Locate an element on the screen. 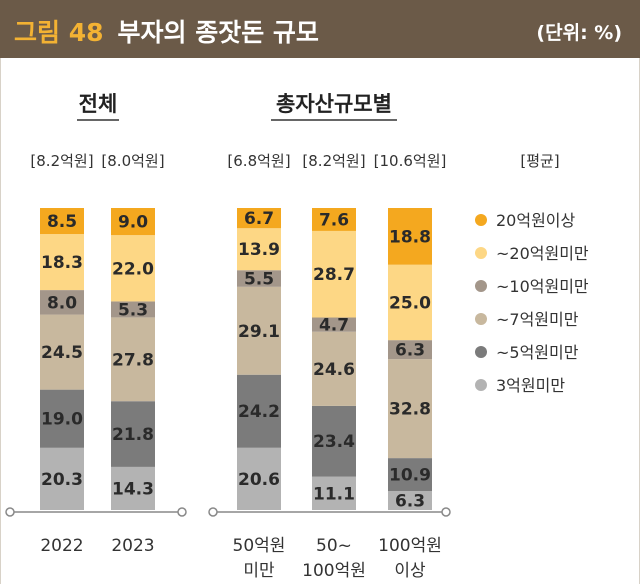 The height and width of the screenshot is (584, 640). figure-number: 그림 48 is located at coordinates (59, 32).